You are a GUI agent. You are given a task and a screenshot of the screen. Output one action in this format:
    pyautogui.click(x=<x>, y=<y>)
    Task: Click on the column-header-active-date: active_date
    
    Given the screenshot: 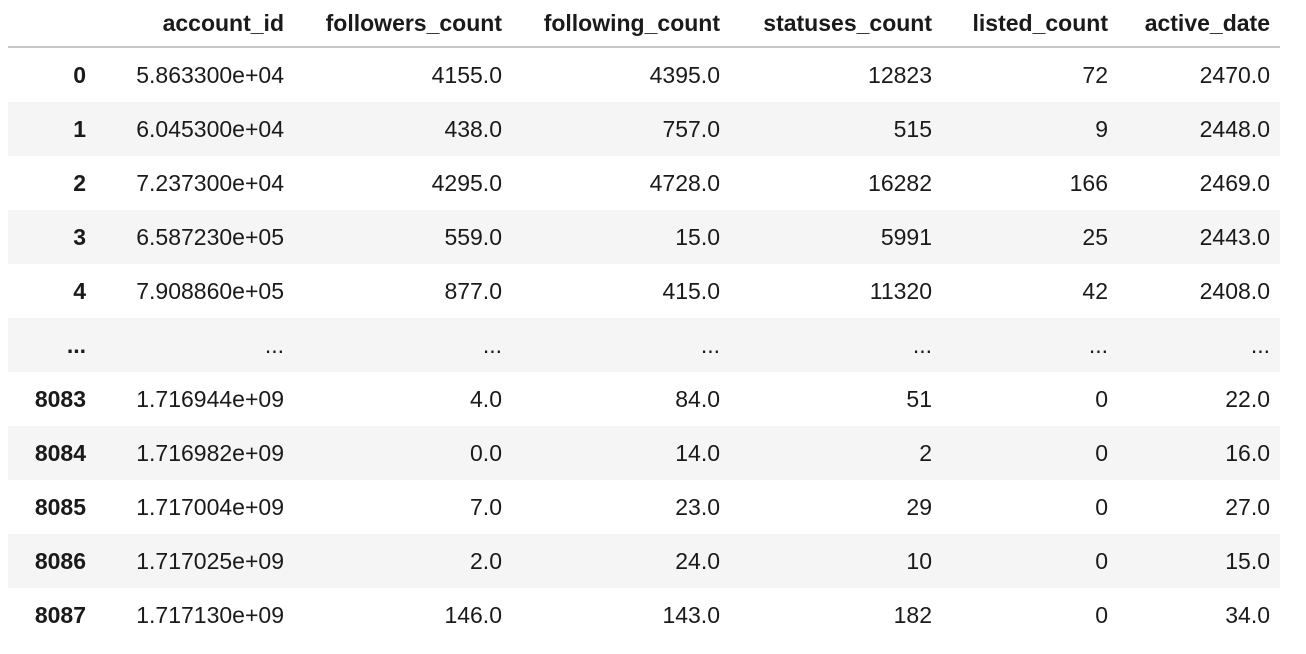 What is the action you would take?
    pyautogui.click(x=1199, y=24)
    